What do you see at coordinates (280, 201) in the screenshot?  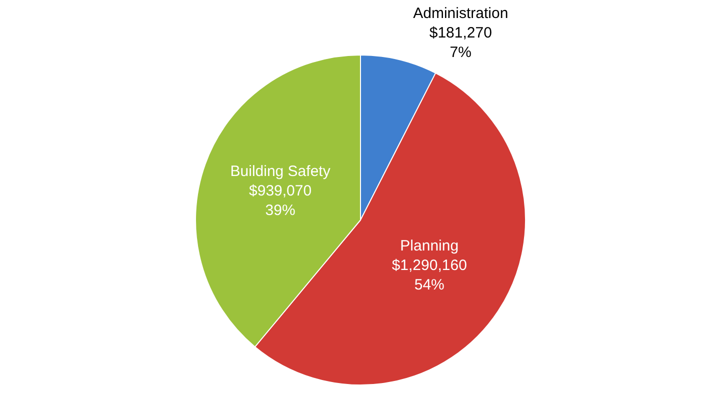 I see `data-label: $939,070 39%` at bounding box center [280, 201].